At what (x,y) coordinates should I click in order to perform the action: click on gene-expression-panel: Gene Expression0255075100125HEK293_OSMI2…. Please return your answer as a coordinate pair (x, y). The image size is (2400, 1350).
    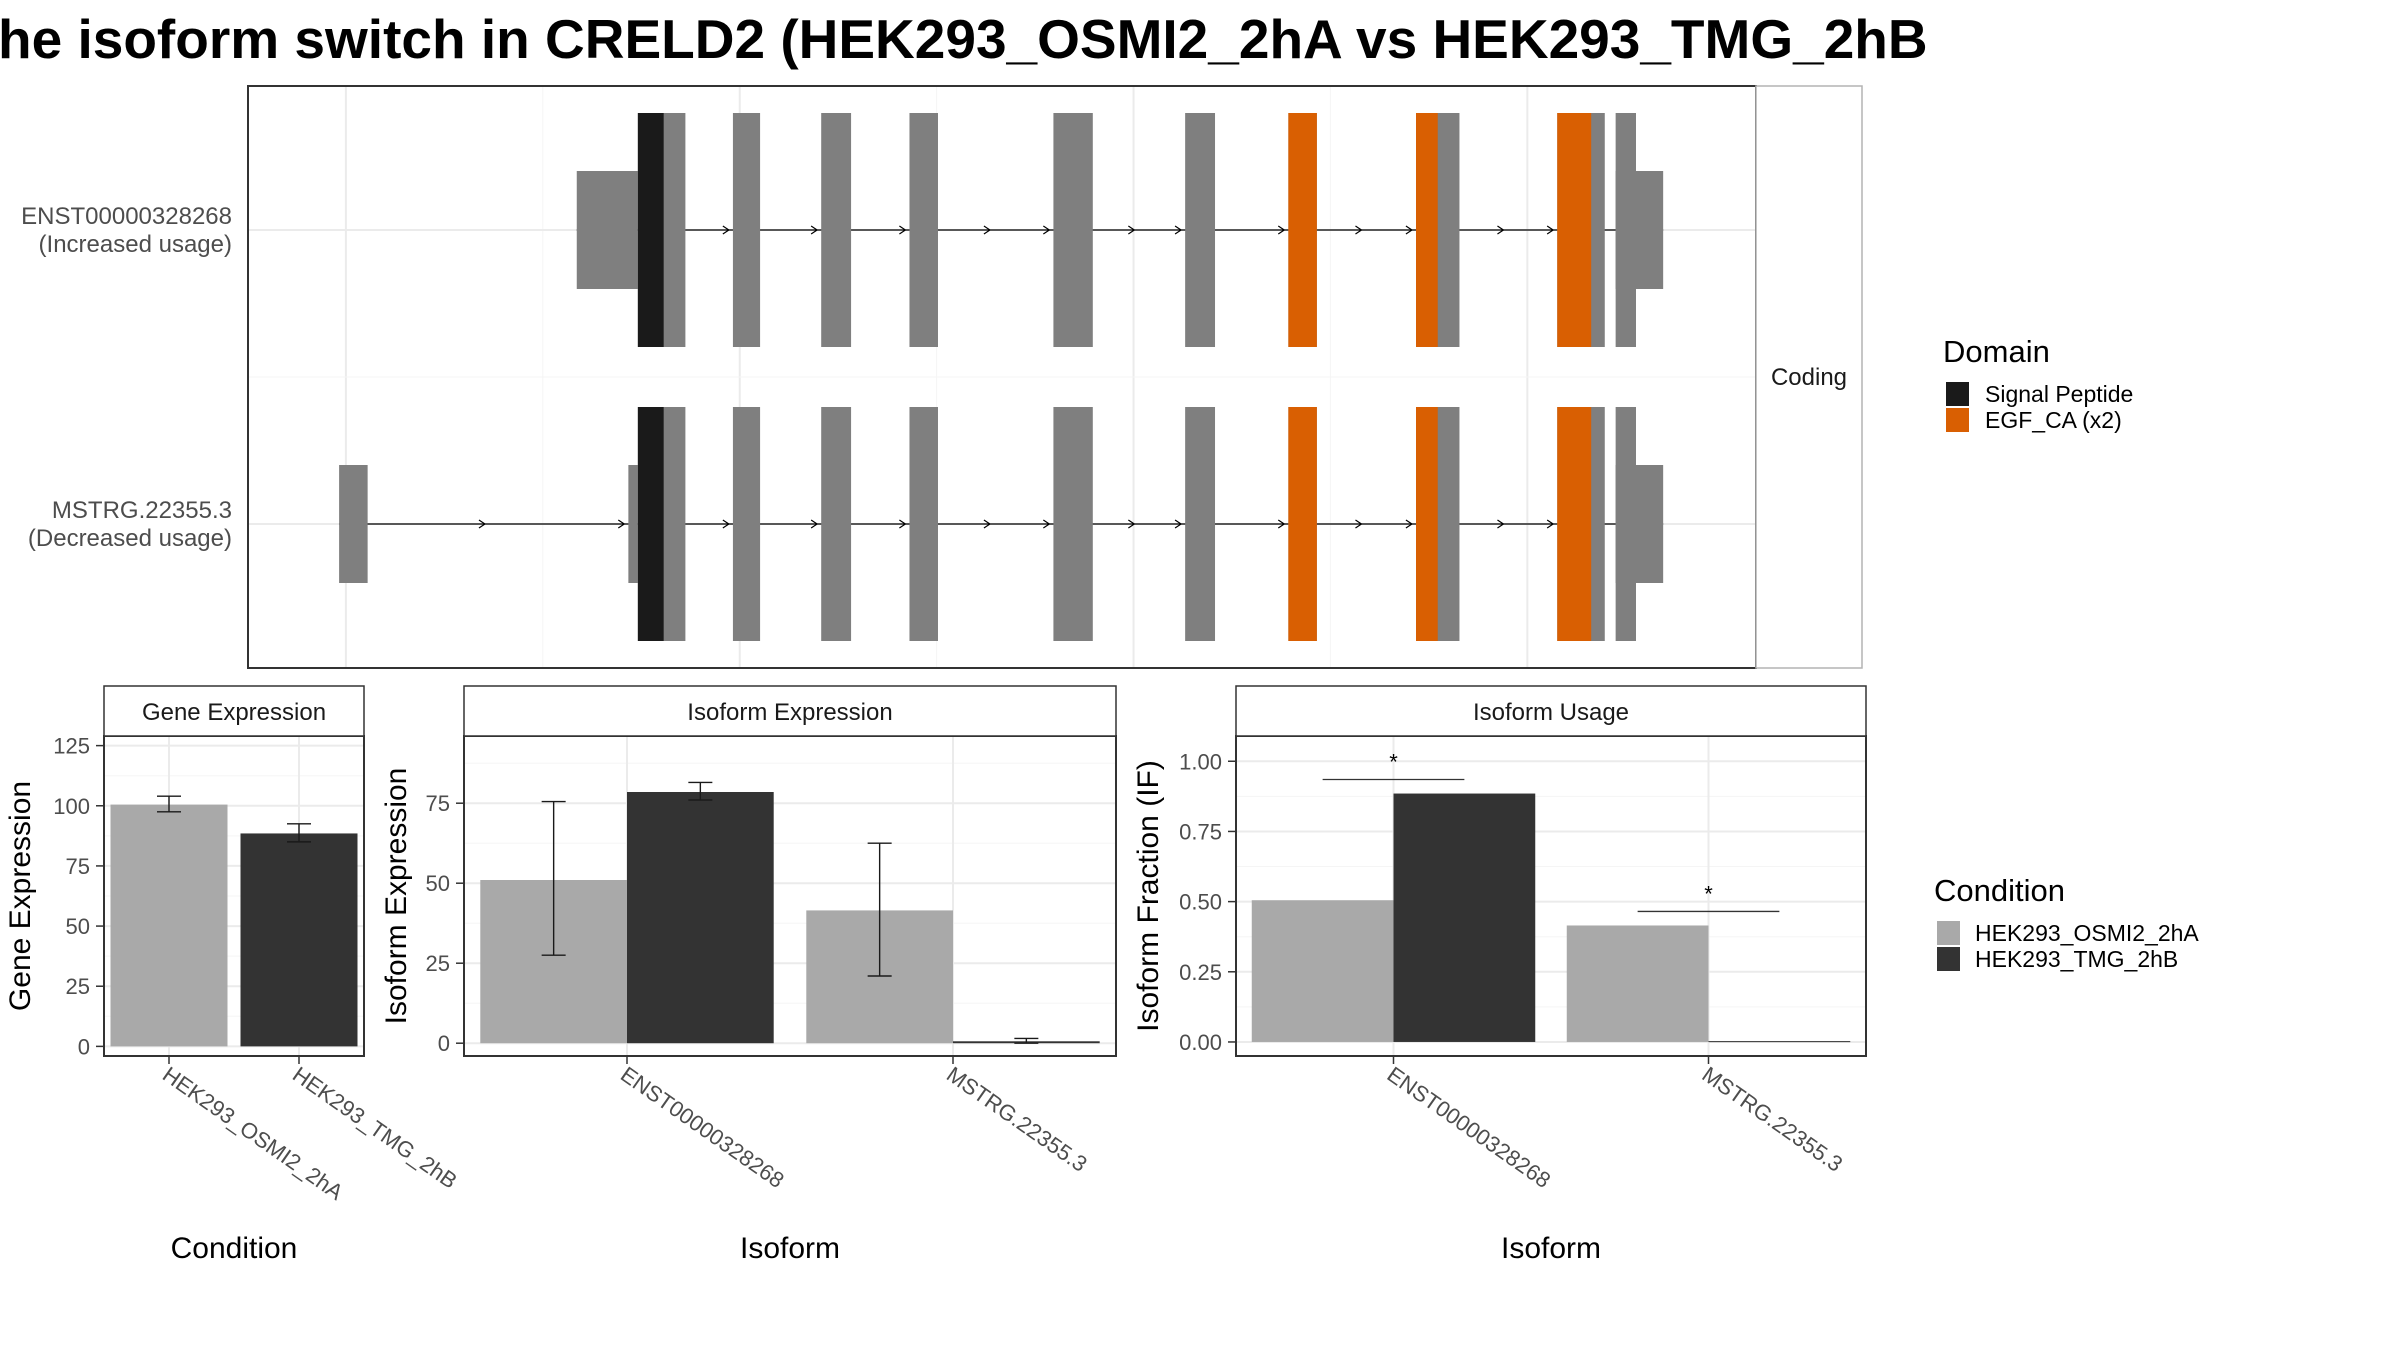
    Looking at the image, I should click on (233, 975).